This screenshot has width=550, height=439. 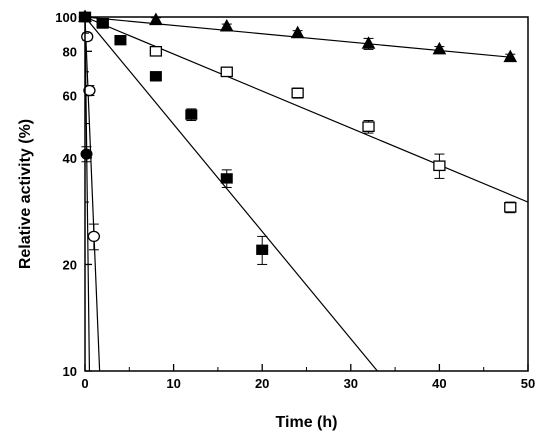 What do you see at coordinates (173, 383) in the screenshot?
I see `x-tick-label: 10` at bounding box center [173, 383].